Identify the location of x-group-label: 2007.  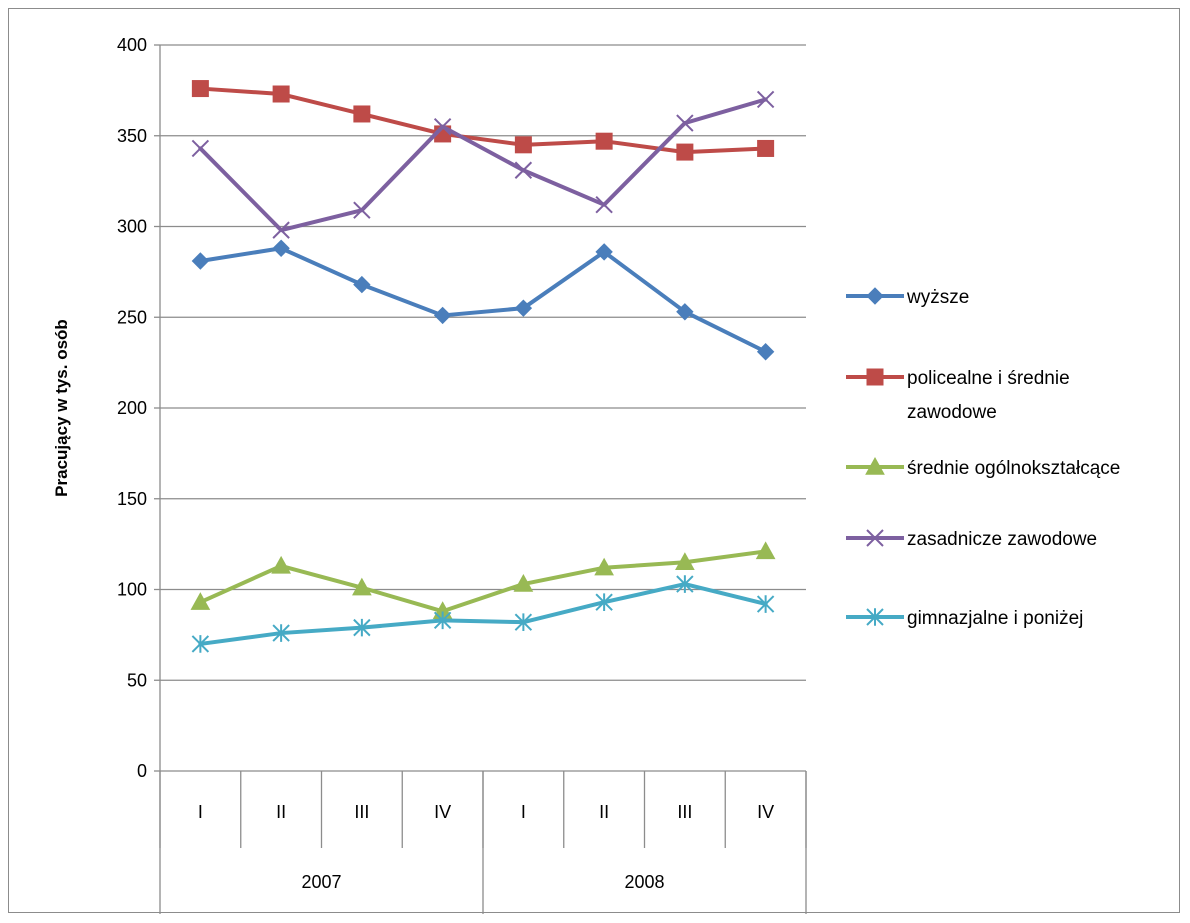
(321, 882).